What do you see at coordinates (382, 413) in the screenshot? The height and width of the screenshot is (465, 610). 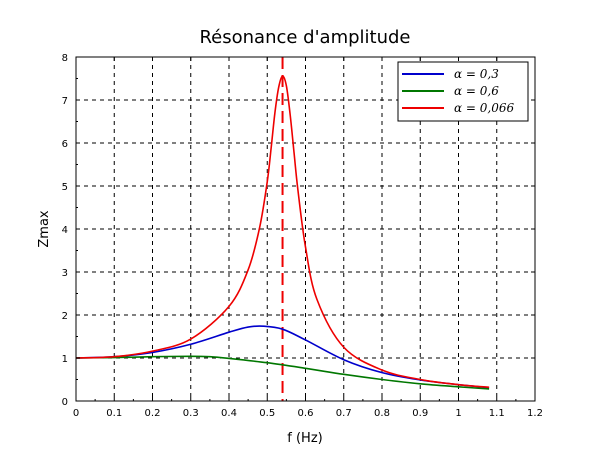 I see `x-tick-label: 0.8` at bounding box center [382, 413].